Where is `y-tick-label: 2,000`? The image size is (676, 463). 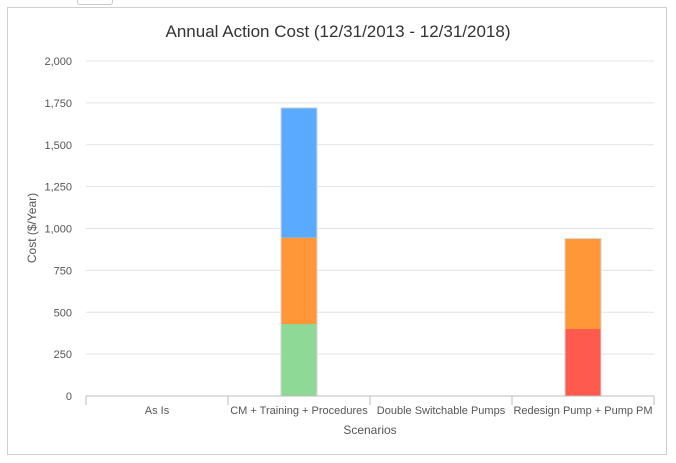 y-tick-label: 2,000 is located at coordinates (58, 62).